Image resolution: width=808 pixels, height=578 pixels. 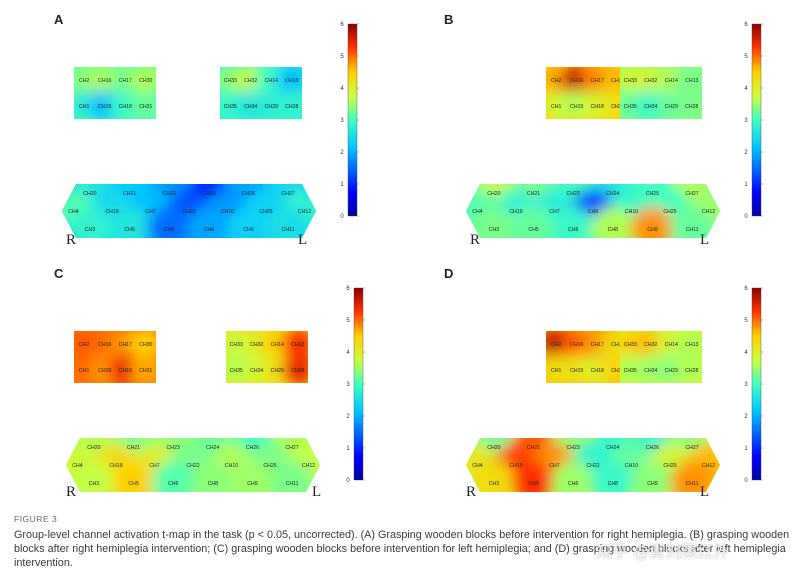 I want to click on channel-label: CH5, so click(x=533, y=230).